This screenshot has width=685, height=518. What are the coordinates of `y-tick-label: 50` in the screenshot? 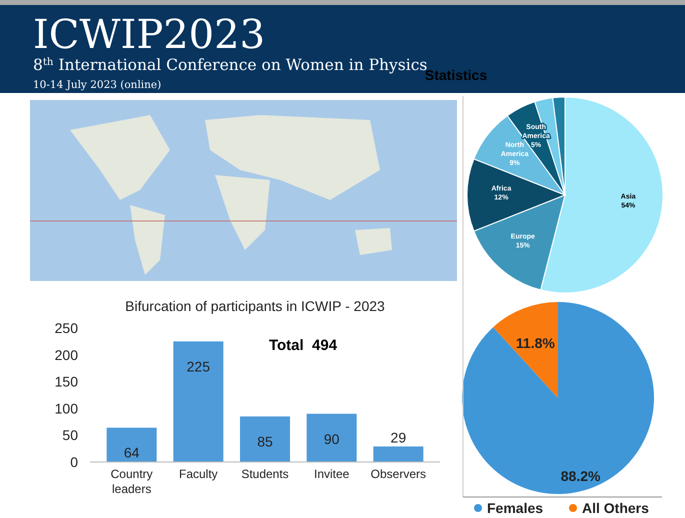 It's located at (70, 435).